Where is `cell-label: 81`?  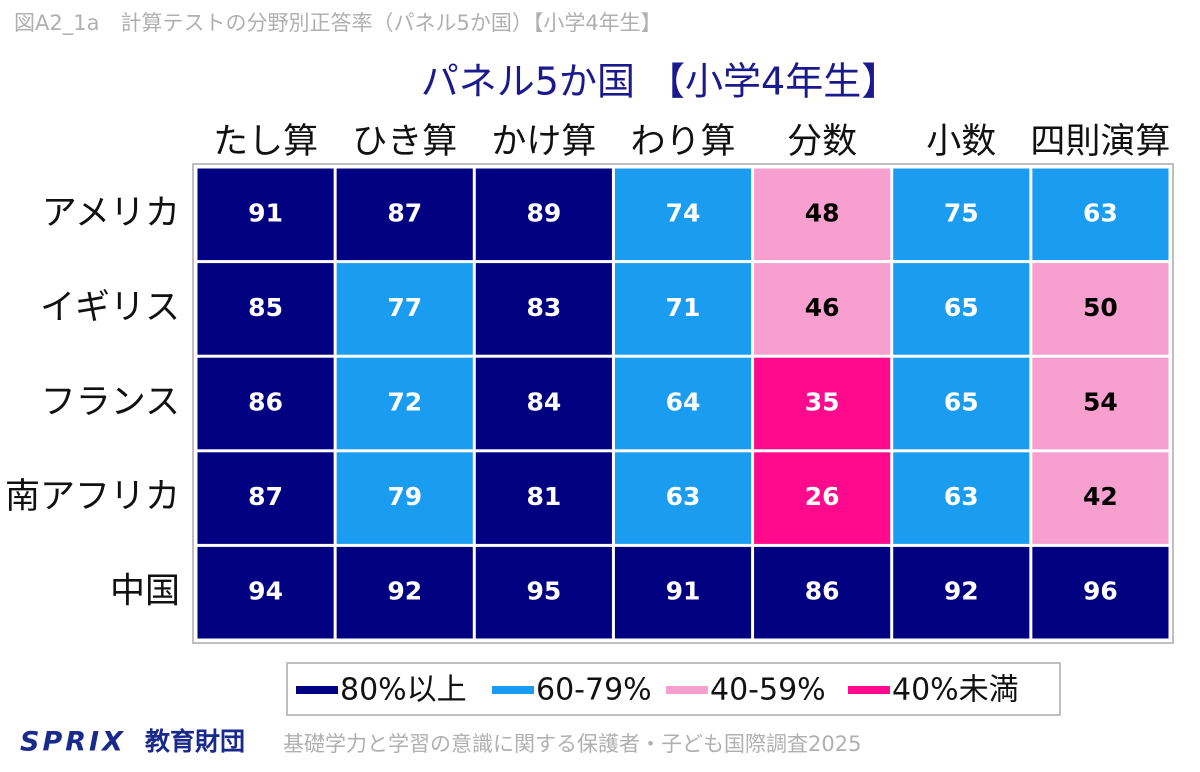
cell-label: 81 is located at coordinates (543, 496).